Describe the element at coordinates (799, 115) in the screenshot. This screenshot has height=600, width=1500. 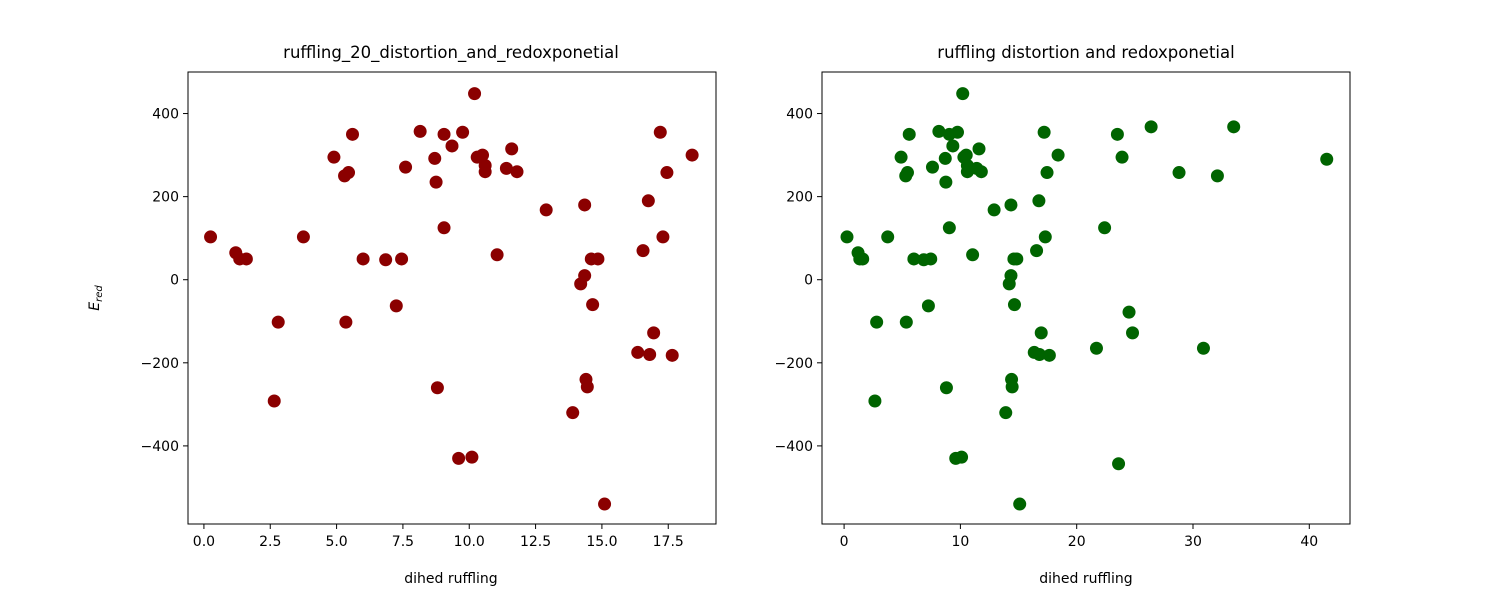
I see `right-y-tick-label: 400` at that location.